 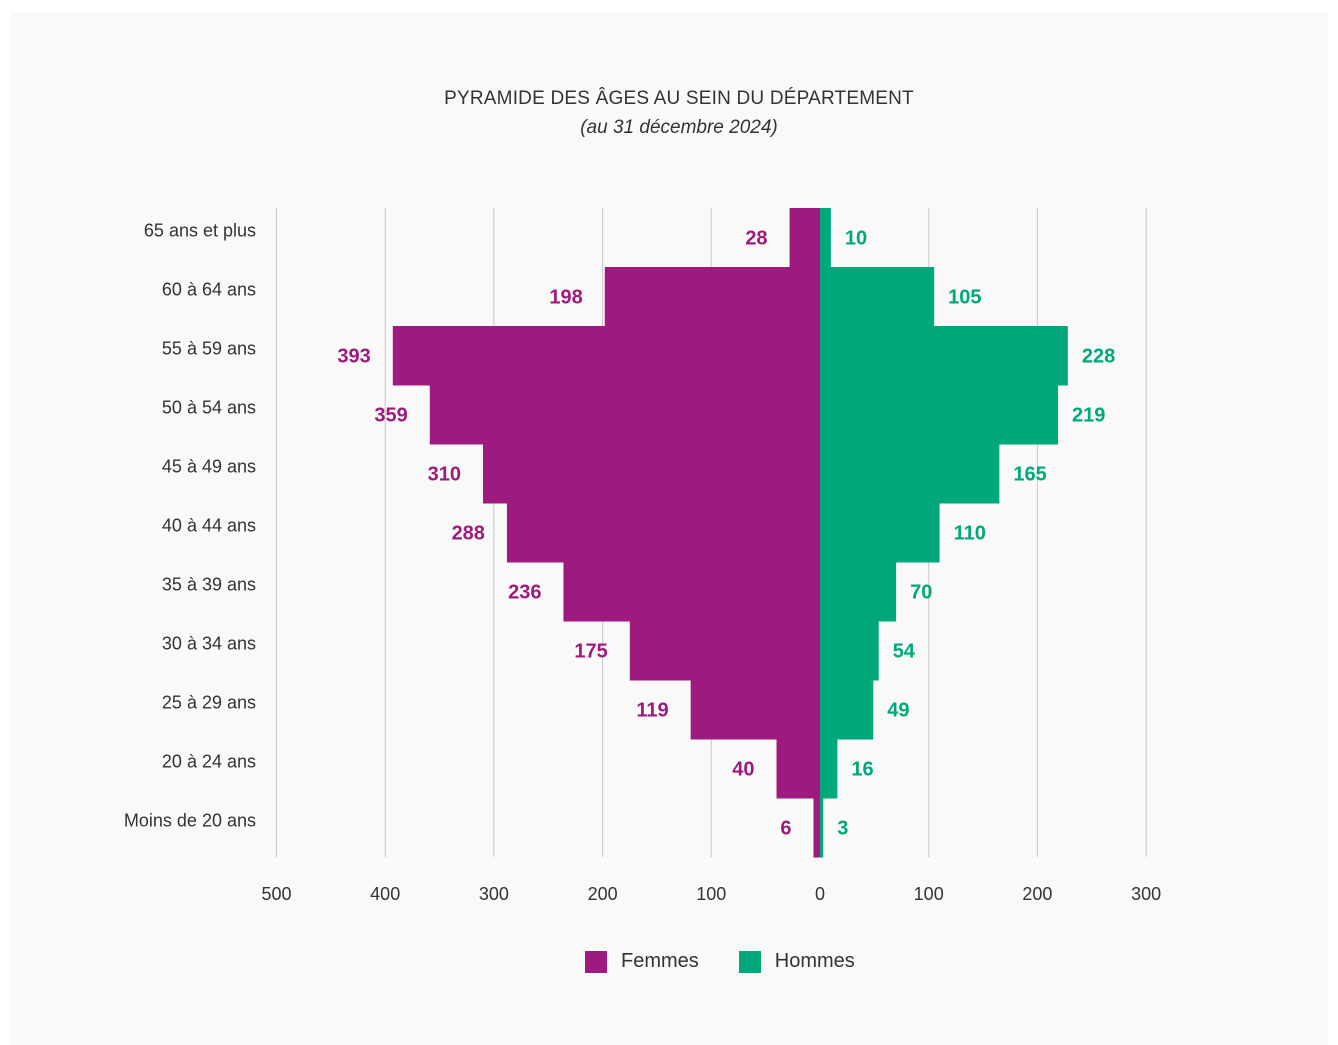 I want to click on legend-swatch-hommes, so click(x=749, y=961).